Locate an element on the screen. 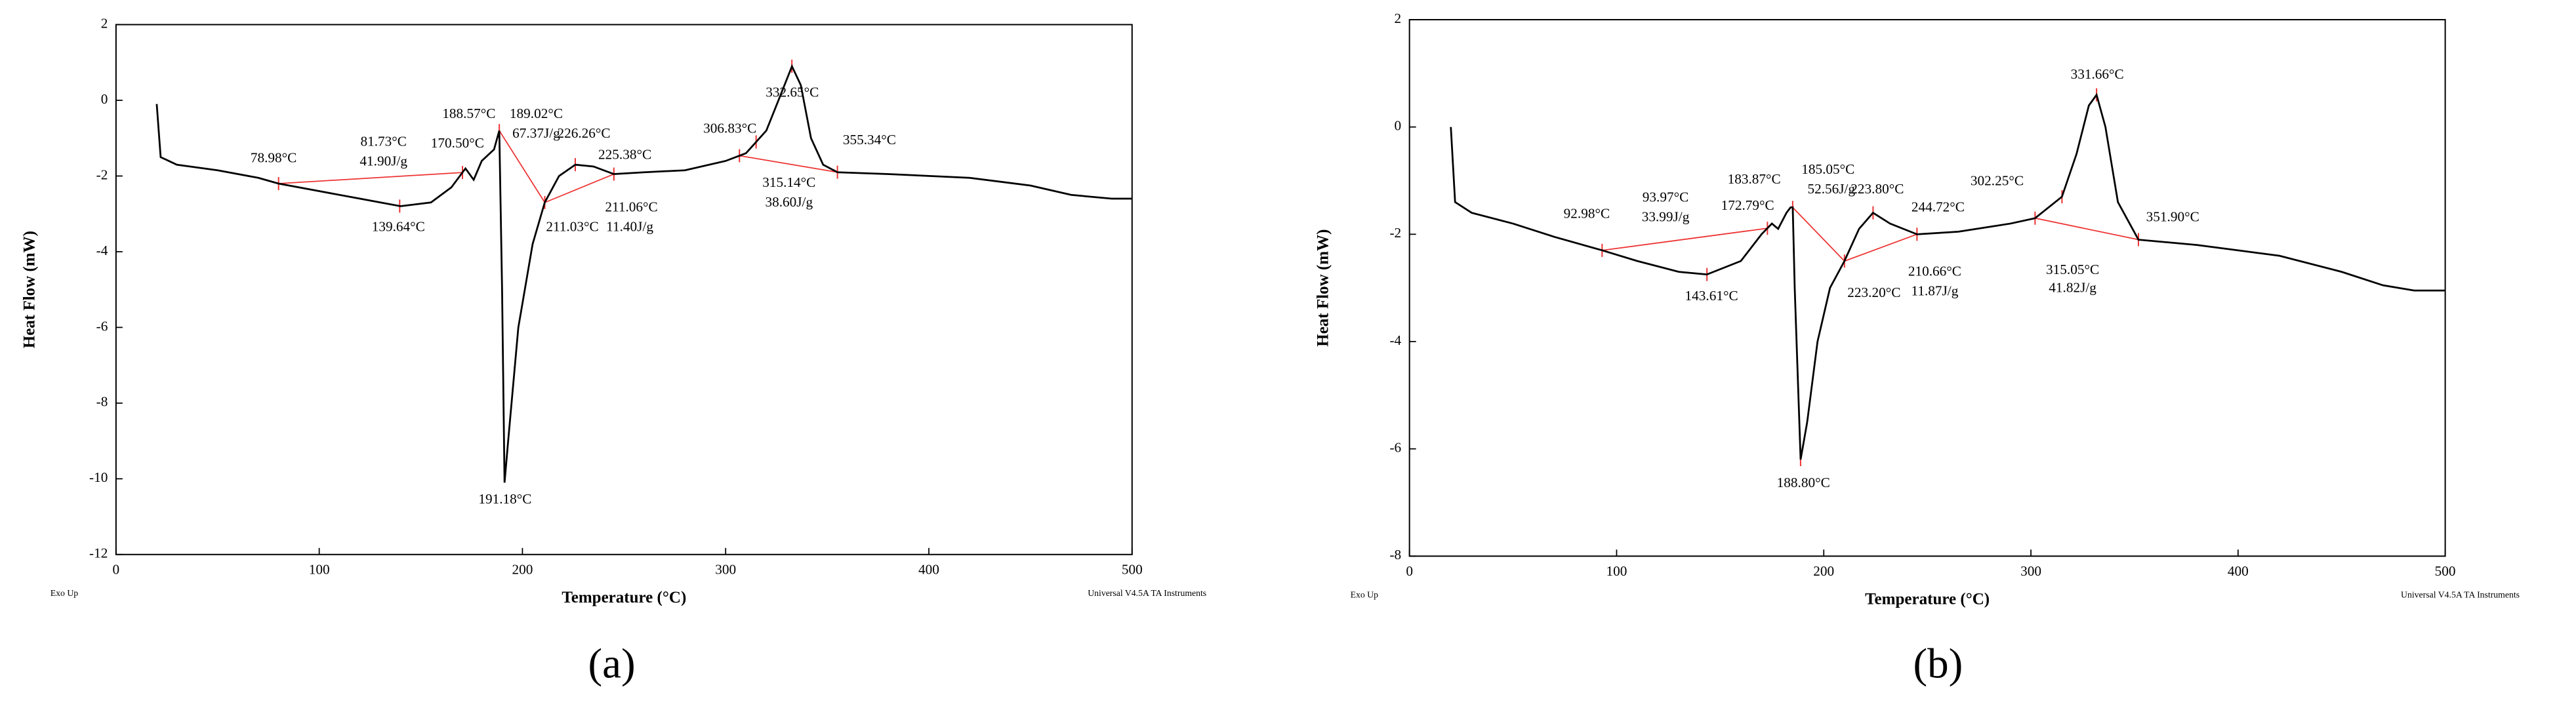 This screenshot has width=2576, height=712. annotation: 81.73°C is located at coordinates (383, 141).